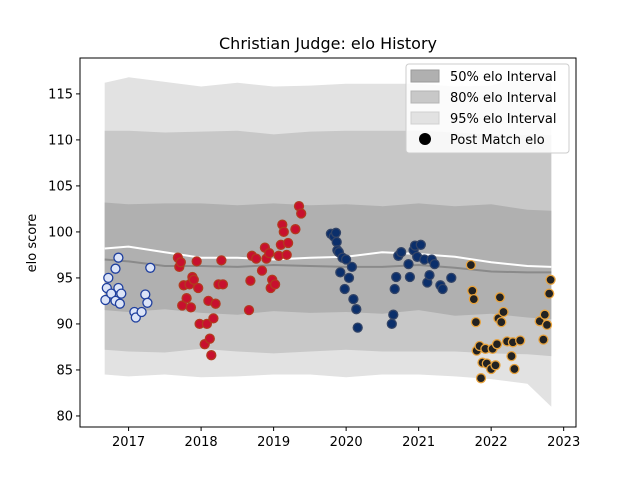 The height and width of the screenshot is (480, 640). What do you see at coordinates (491, 442) in the screenshot?
I see `x-tick-label: 2022` at bounding box center [491, 442].